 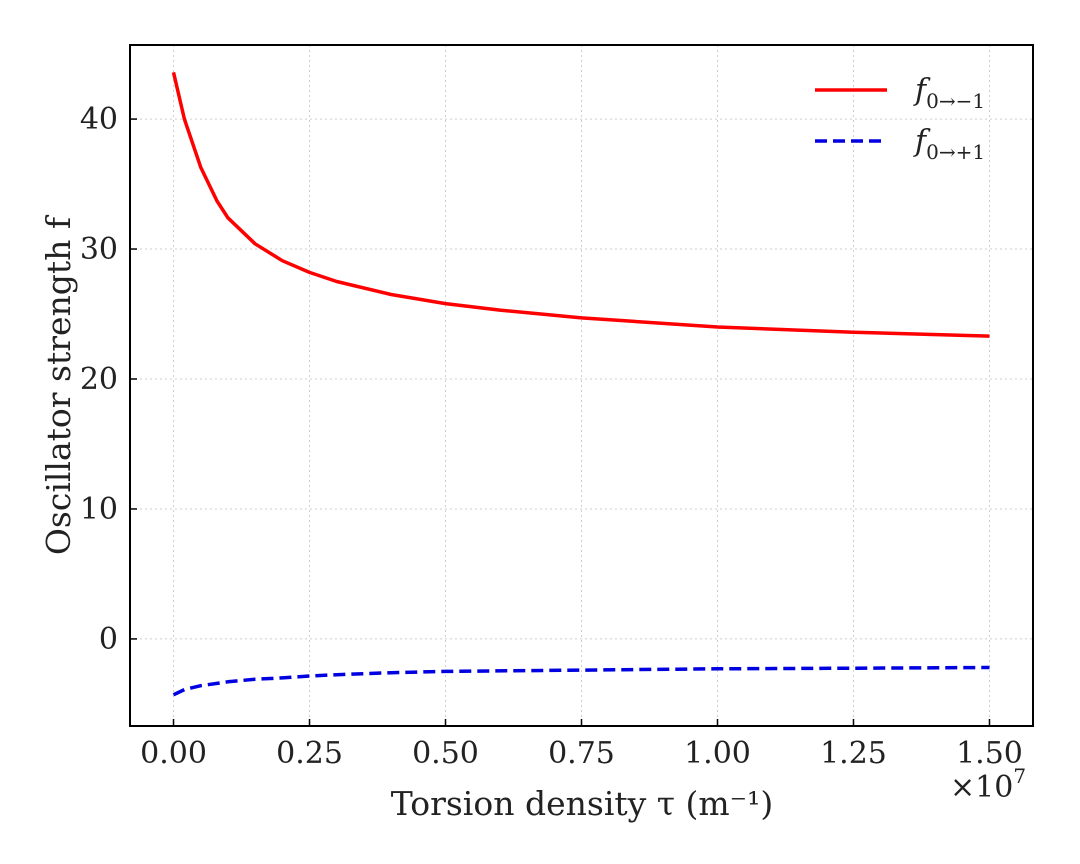 What do you see at coordinates (1019, 776) in the screenshot?
I see `x-offset-exponent: 7` at bounding box center [1019, 776].